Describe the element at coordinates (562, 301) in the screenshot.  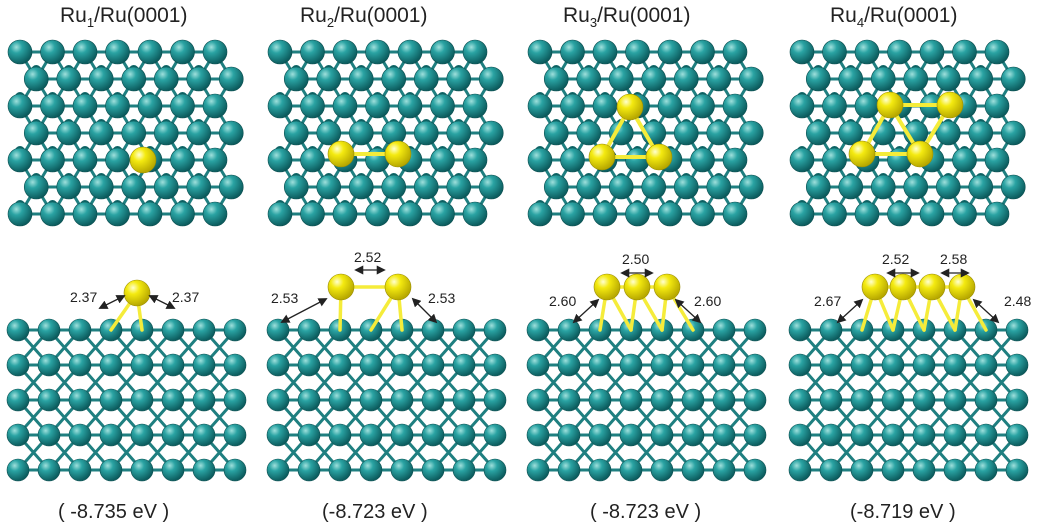
I see `distance-label-left: 2.60` at that location.